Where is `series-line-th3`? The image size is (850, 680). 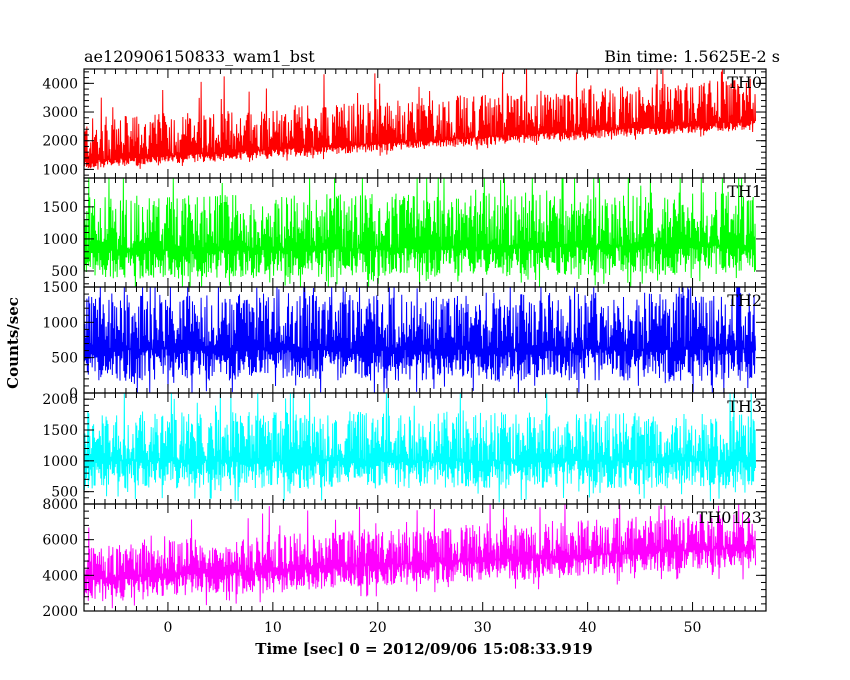 series-line-th3 is located at coordinates (420, 448).